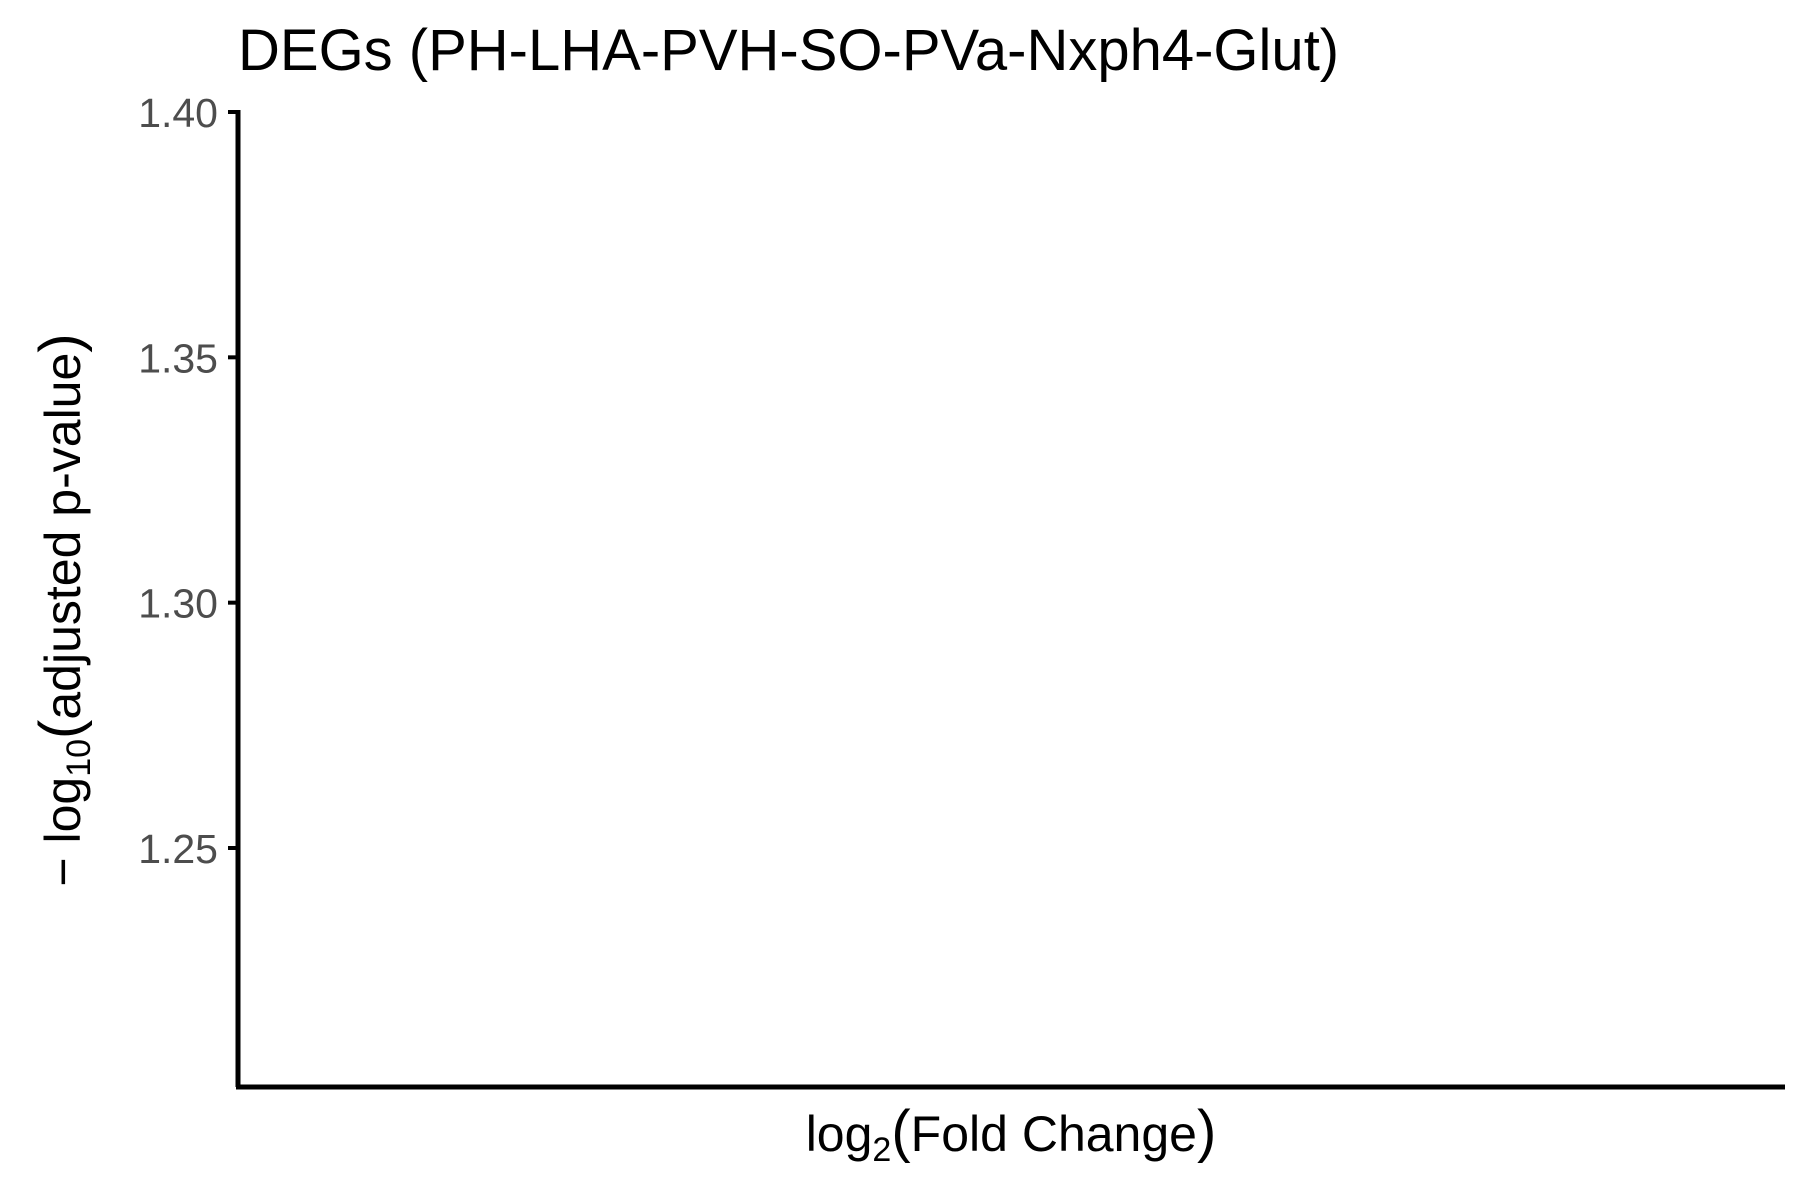 The image size is (1800, 1200). I want to click on y-axis-title-subscript: 10, so click(79, 758).